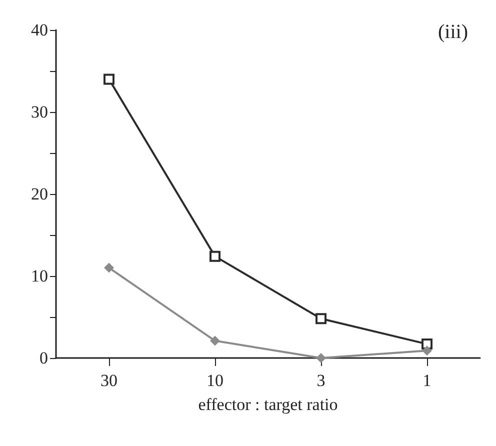  I want to click on y-tick-label: 10, so click(39, 276).